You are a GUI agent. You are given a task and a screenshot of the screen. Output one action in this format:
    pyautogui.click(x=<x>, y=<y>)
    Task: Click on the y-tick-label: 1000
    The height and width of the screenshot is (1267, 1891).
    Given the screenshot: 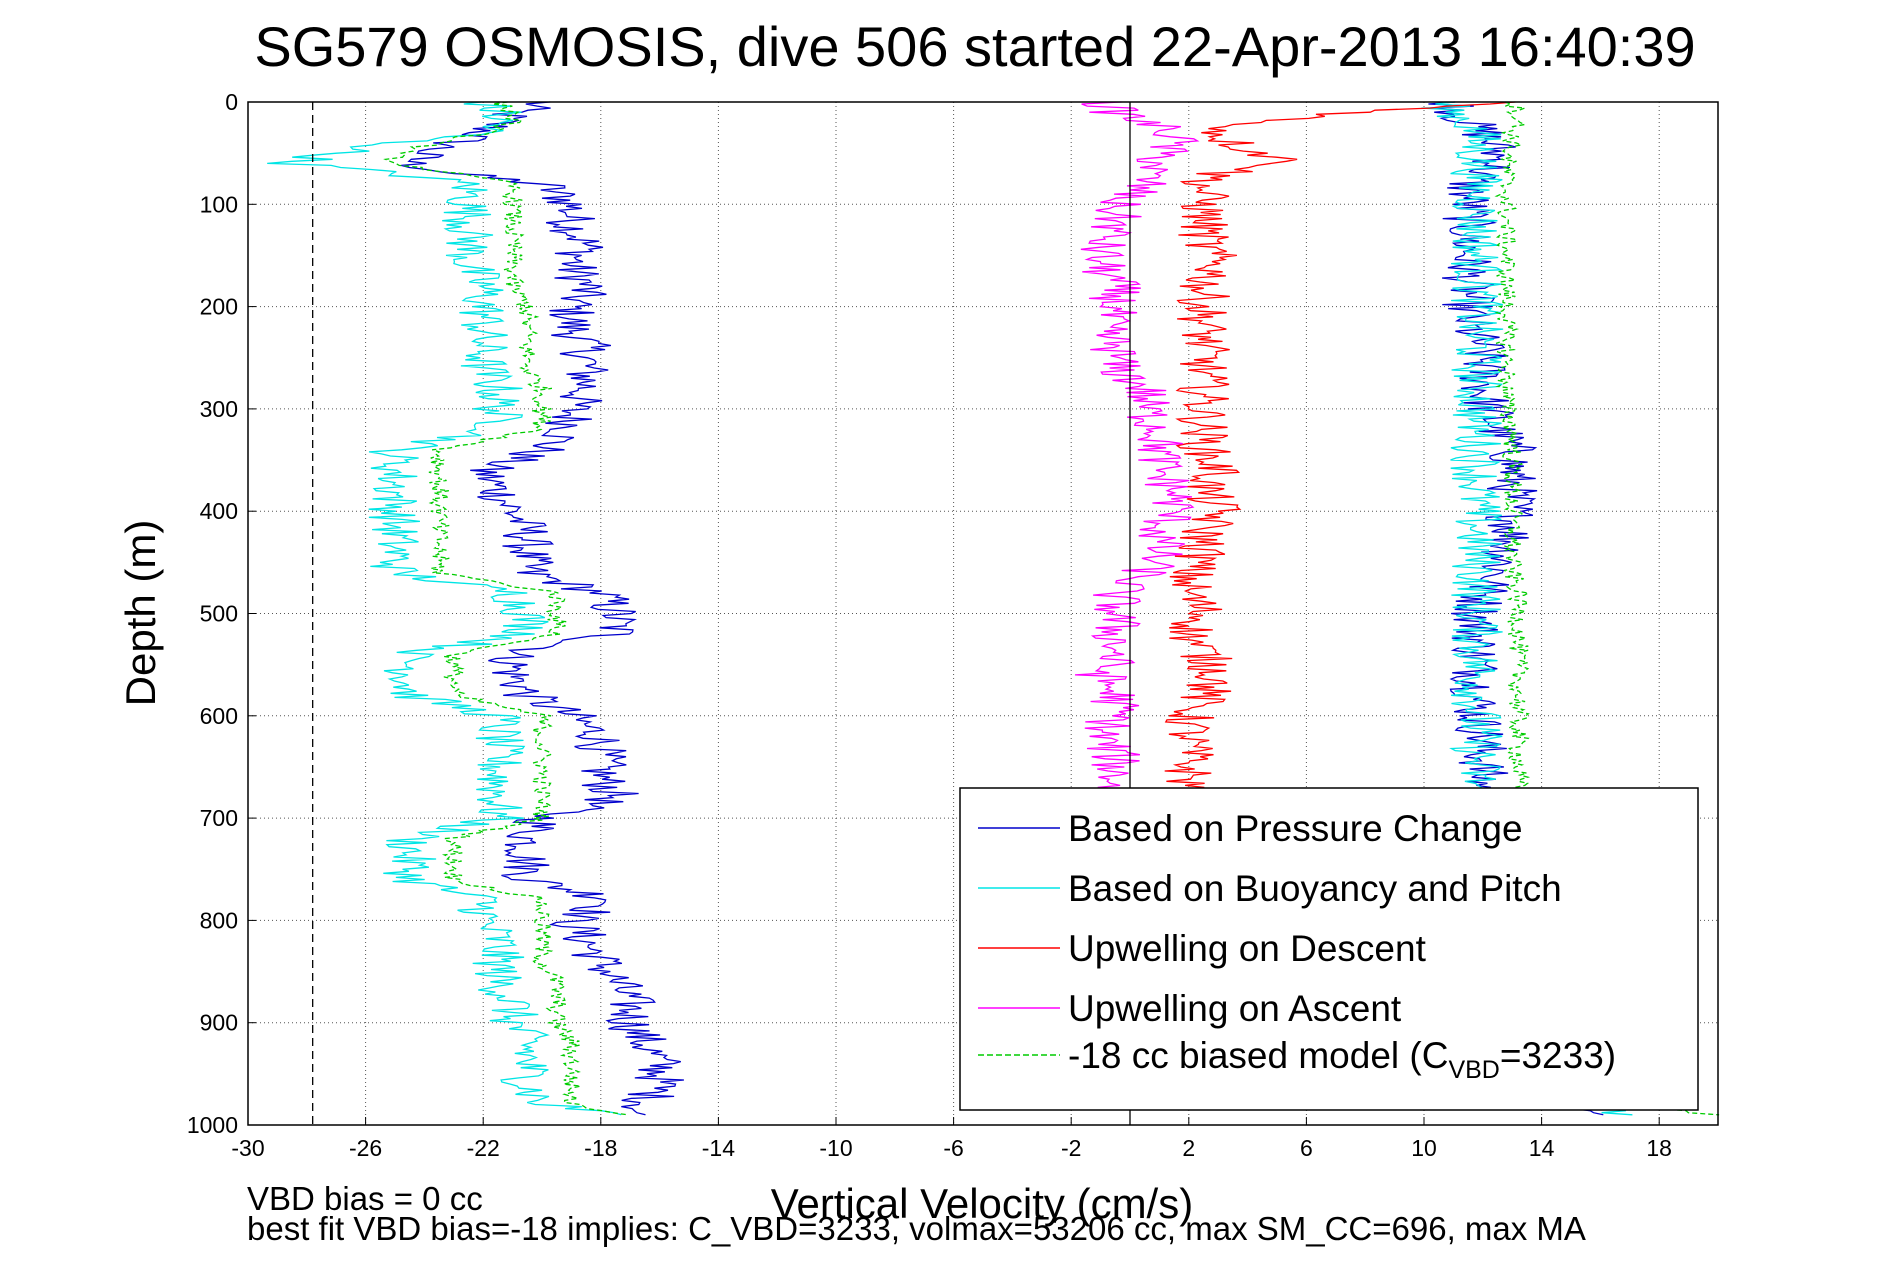 What is the action you would take?
    pyautogui.click(x=212, y=1125)
    